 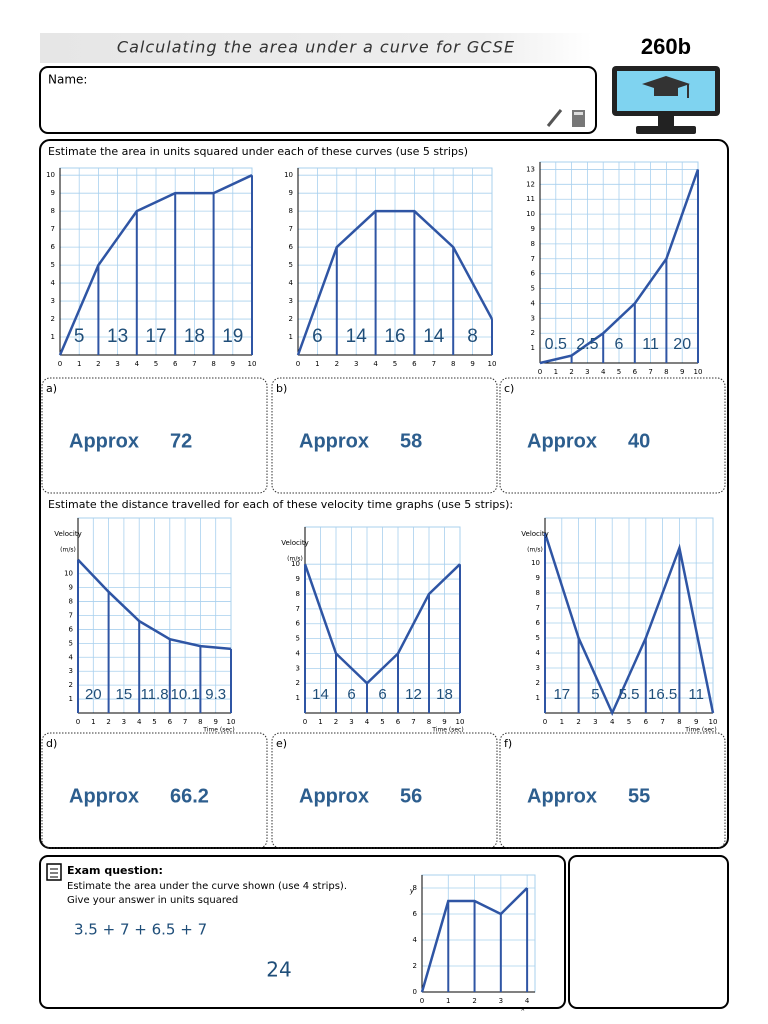 What do you see at coordinates (68, 574) in the screenshot?
I see `y-tick-label: 10` at bounding box center [68, 574].